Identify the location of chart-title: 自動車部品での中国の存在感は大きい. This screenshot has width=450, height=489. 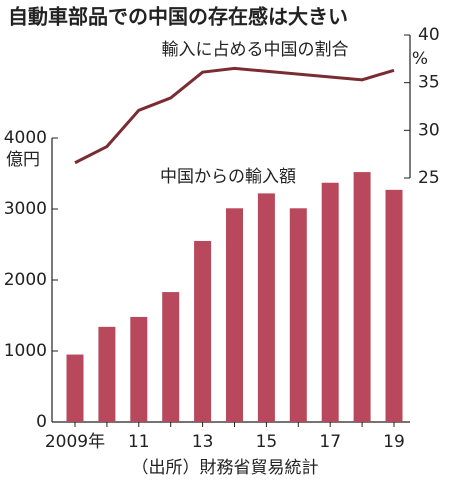
(178, 17).